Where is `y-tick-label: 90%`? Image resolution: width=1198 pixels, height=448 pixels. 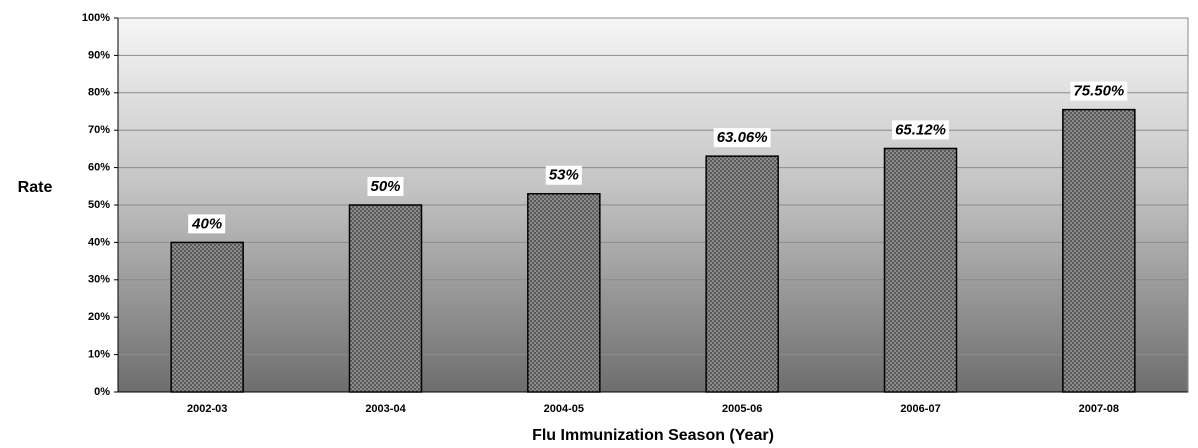
y-tick-label: 90% is located at coordinates (99, 55).